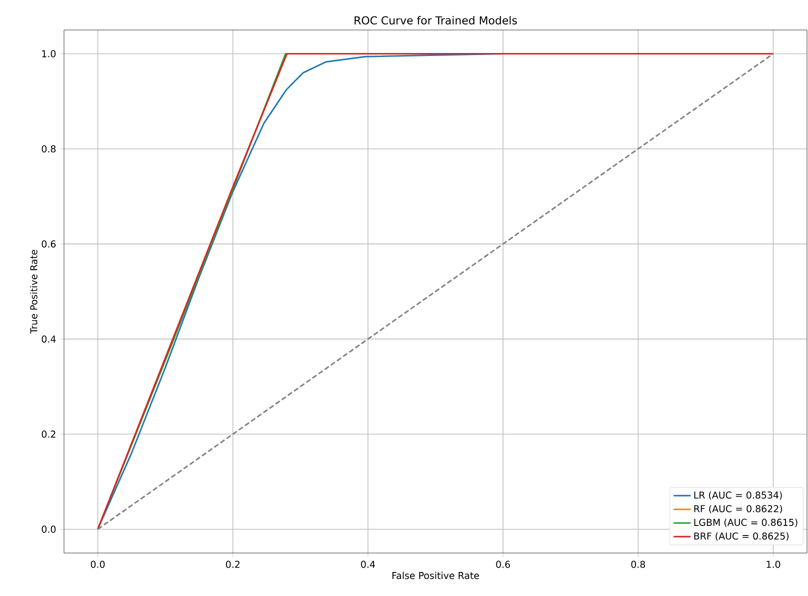 This screenshot has height=596, width=808. Describe the element at coordinates (49, 54) in the screenshot. I see `y-tick-label: 1.0` at that location.